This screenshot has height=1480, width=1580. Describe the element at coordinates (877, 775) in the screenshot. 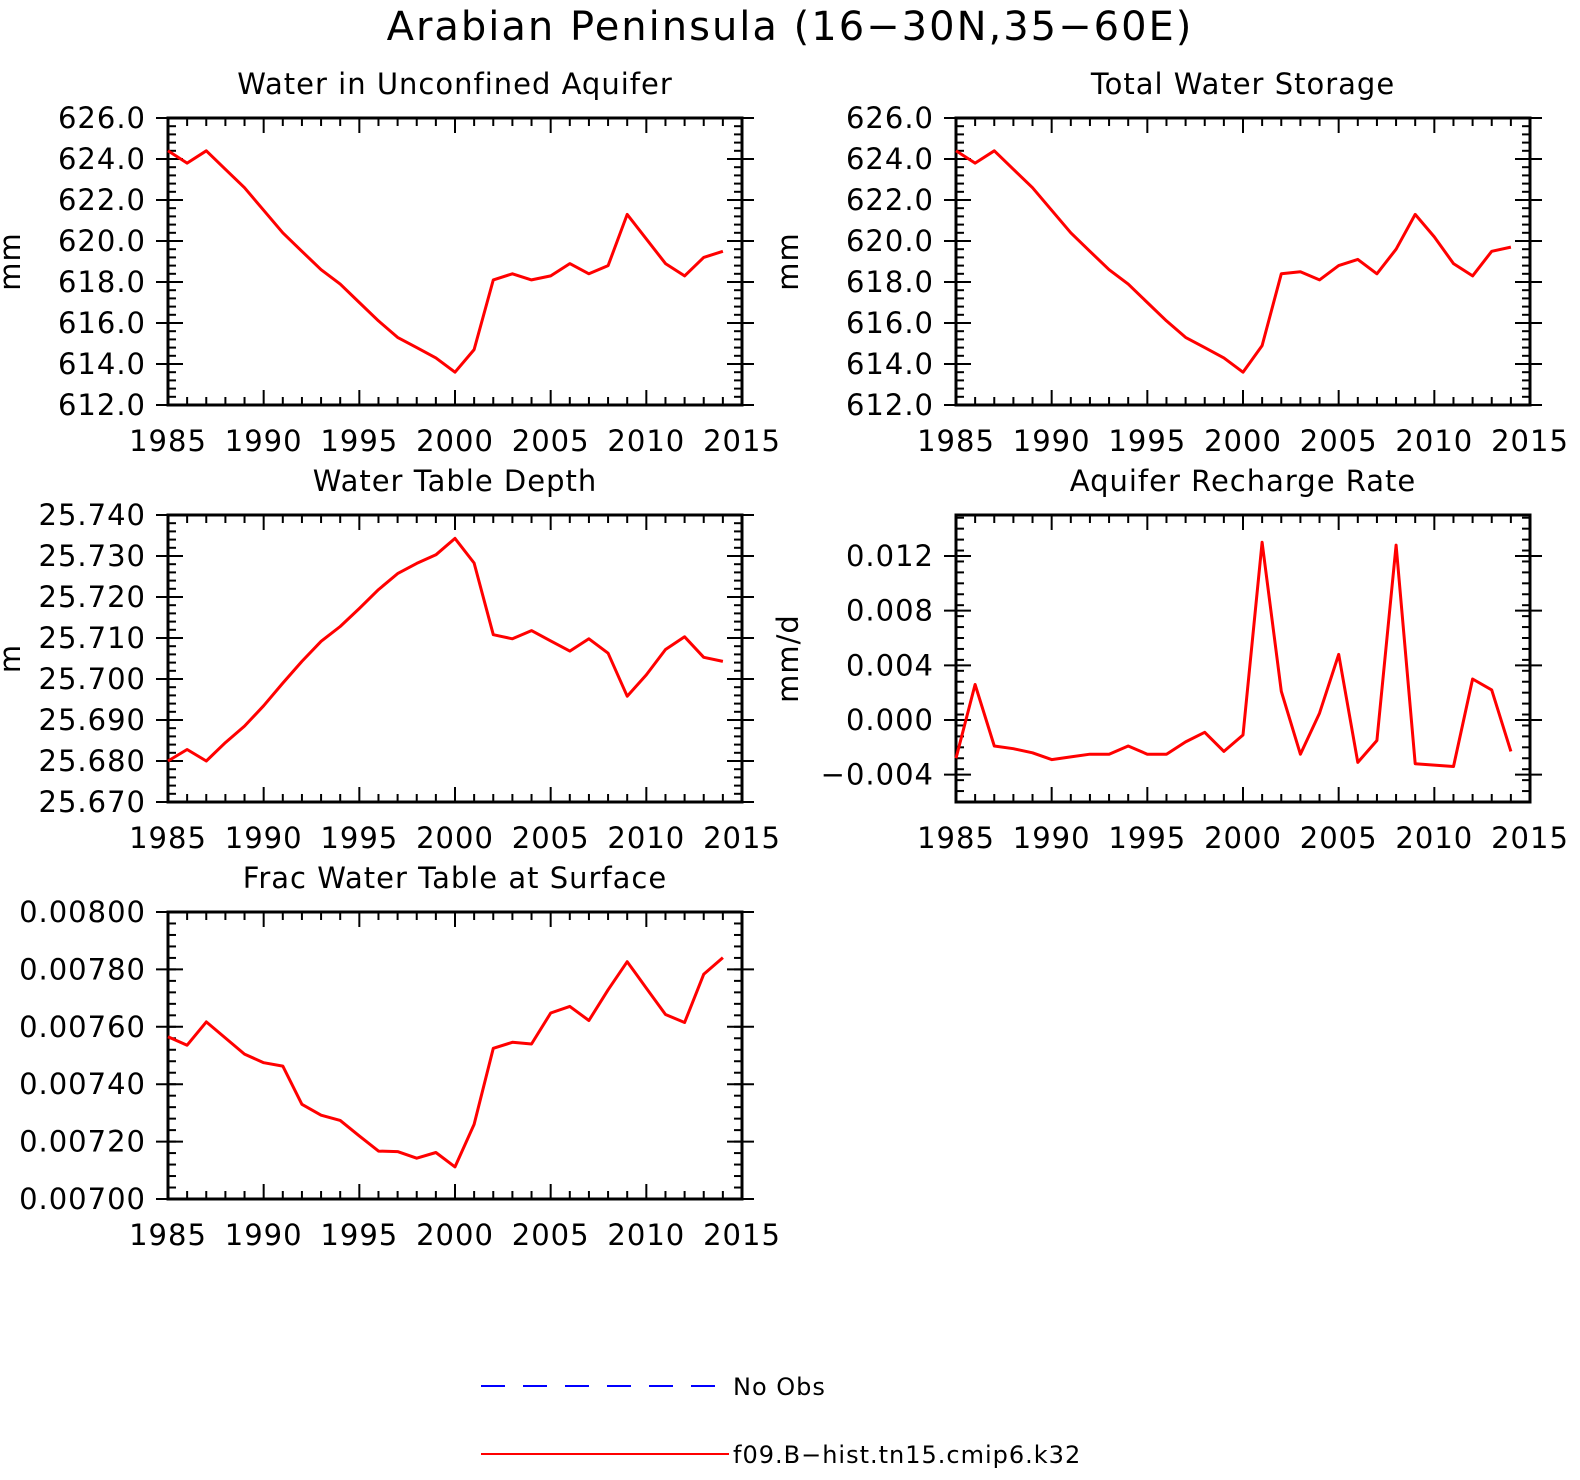

I see `y-tick-label: −0.004` at that location.